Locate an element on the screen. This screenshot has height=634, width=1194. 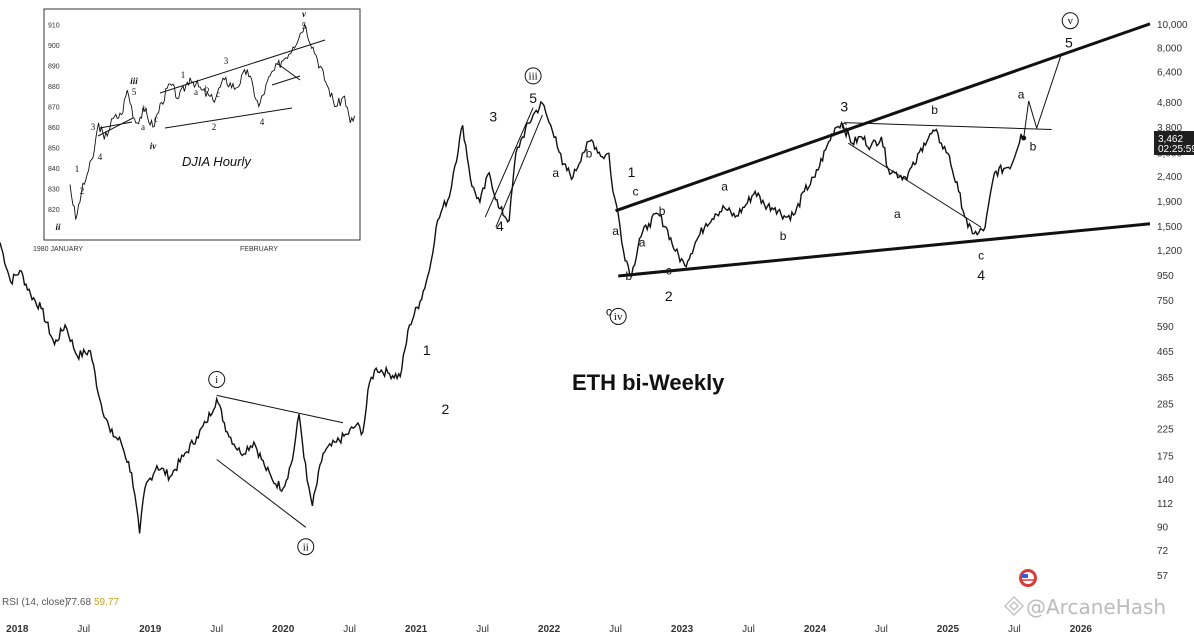
wave-label: iv is located at coordinates (618, 317).